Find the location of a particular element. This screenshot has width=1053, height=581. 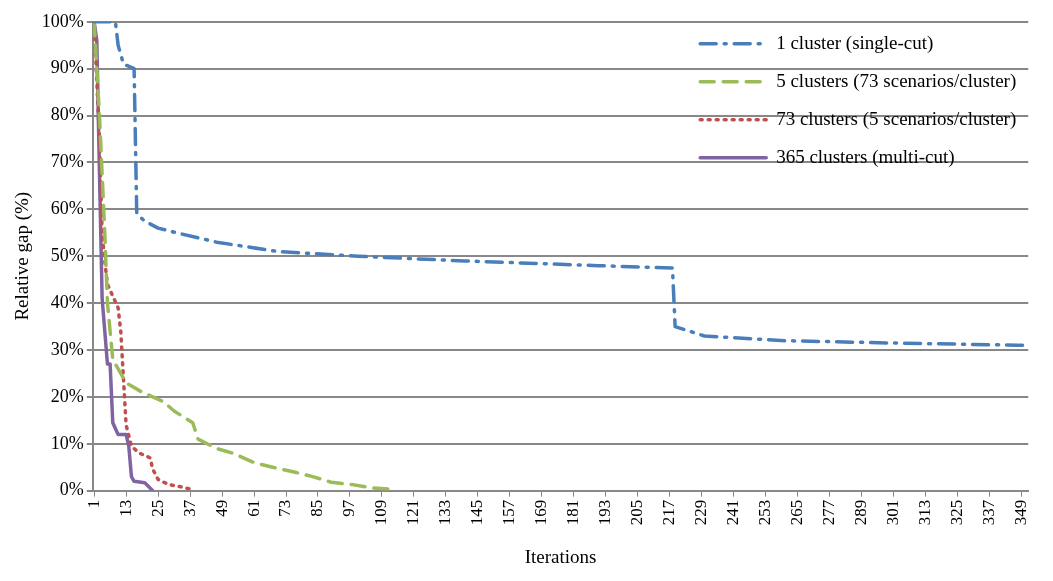

legend-label: 5 clusters (73 scenarios/cluster) is located at coordinates (896, 80).